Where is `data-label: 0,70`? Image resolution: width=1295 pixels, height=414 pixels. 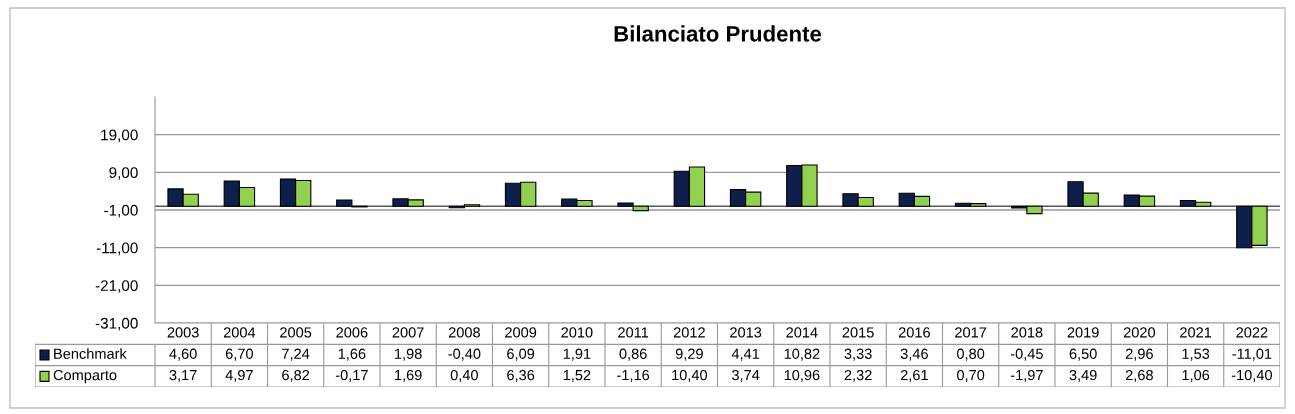 data-label: 0,70 is located at coordinates (971, 375).